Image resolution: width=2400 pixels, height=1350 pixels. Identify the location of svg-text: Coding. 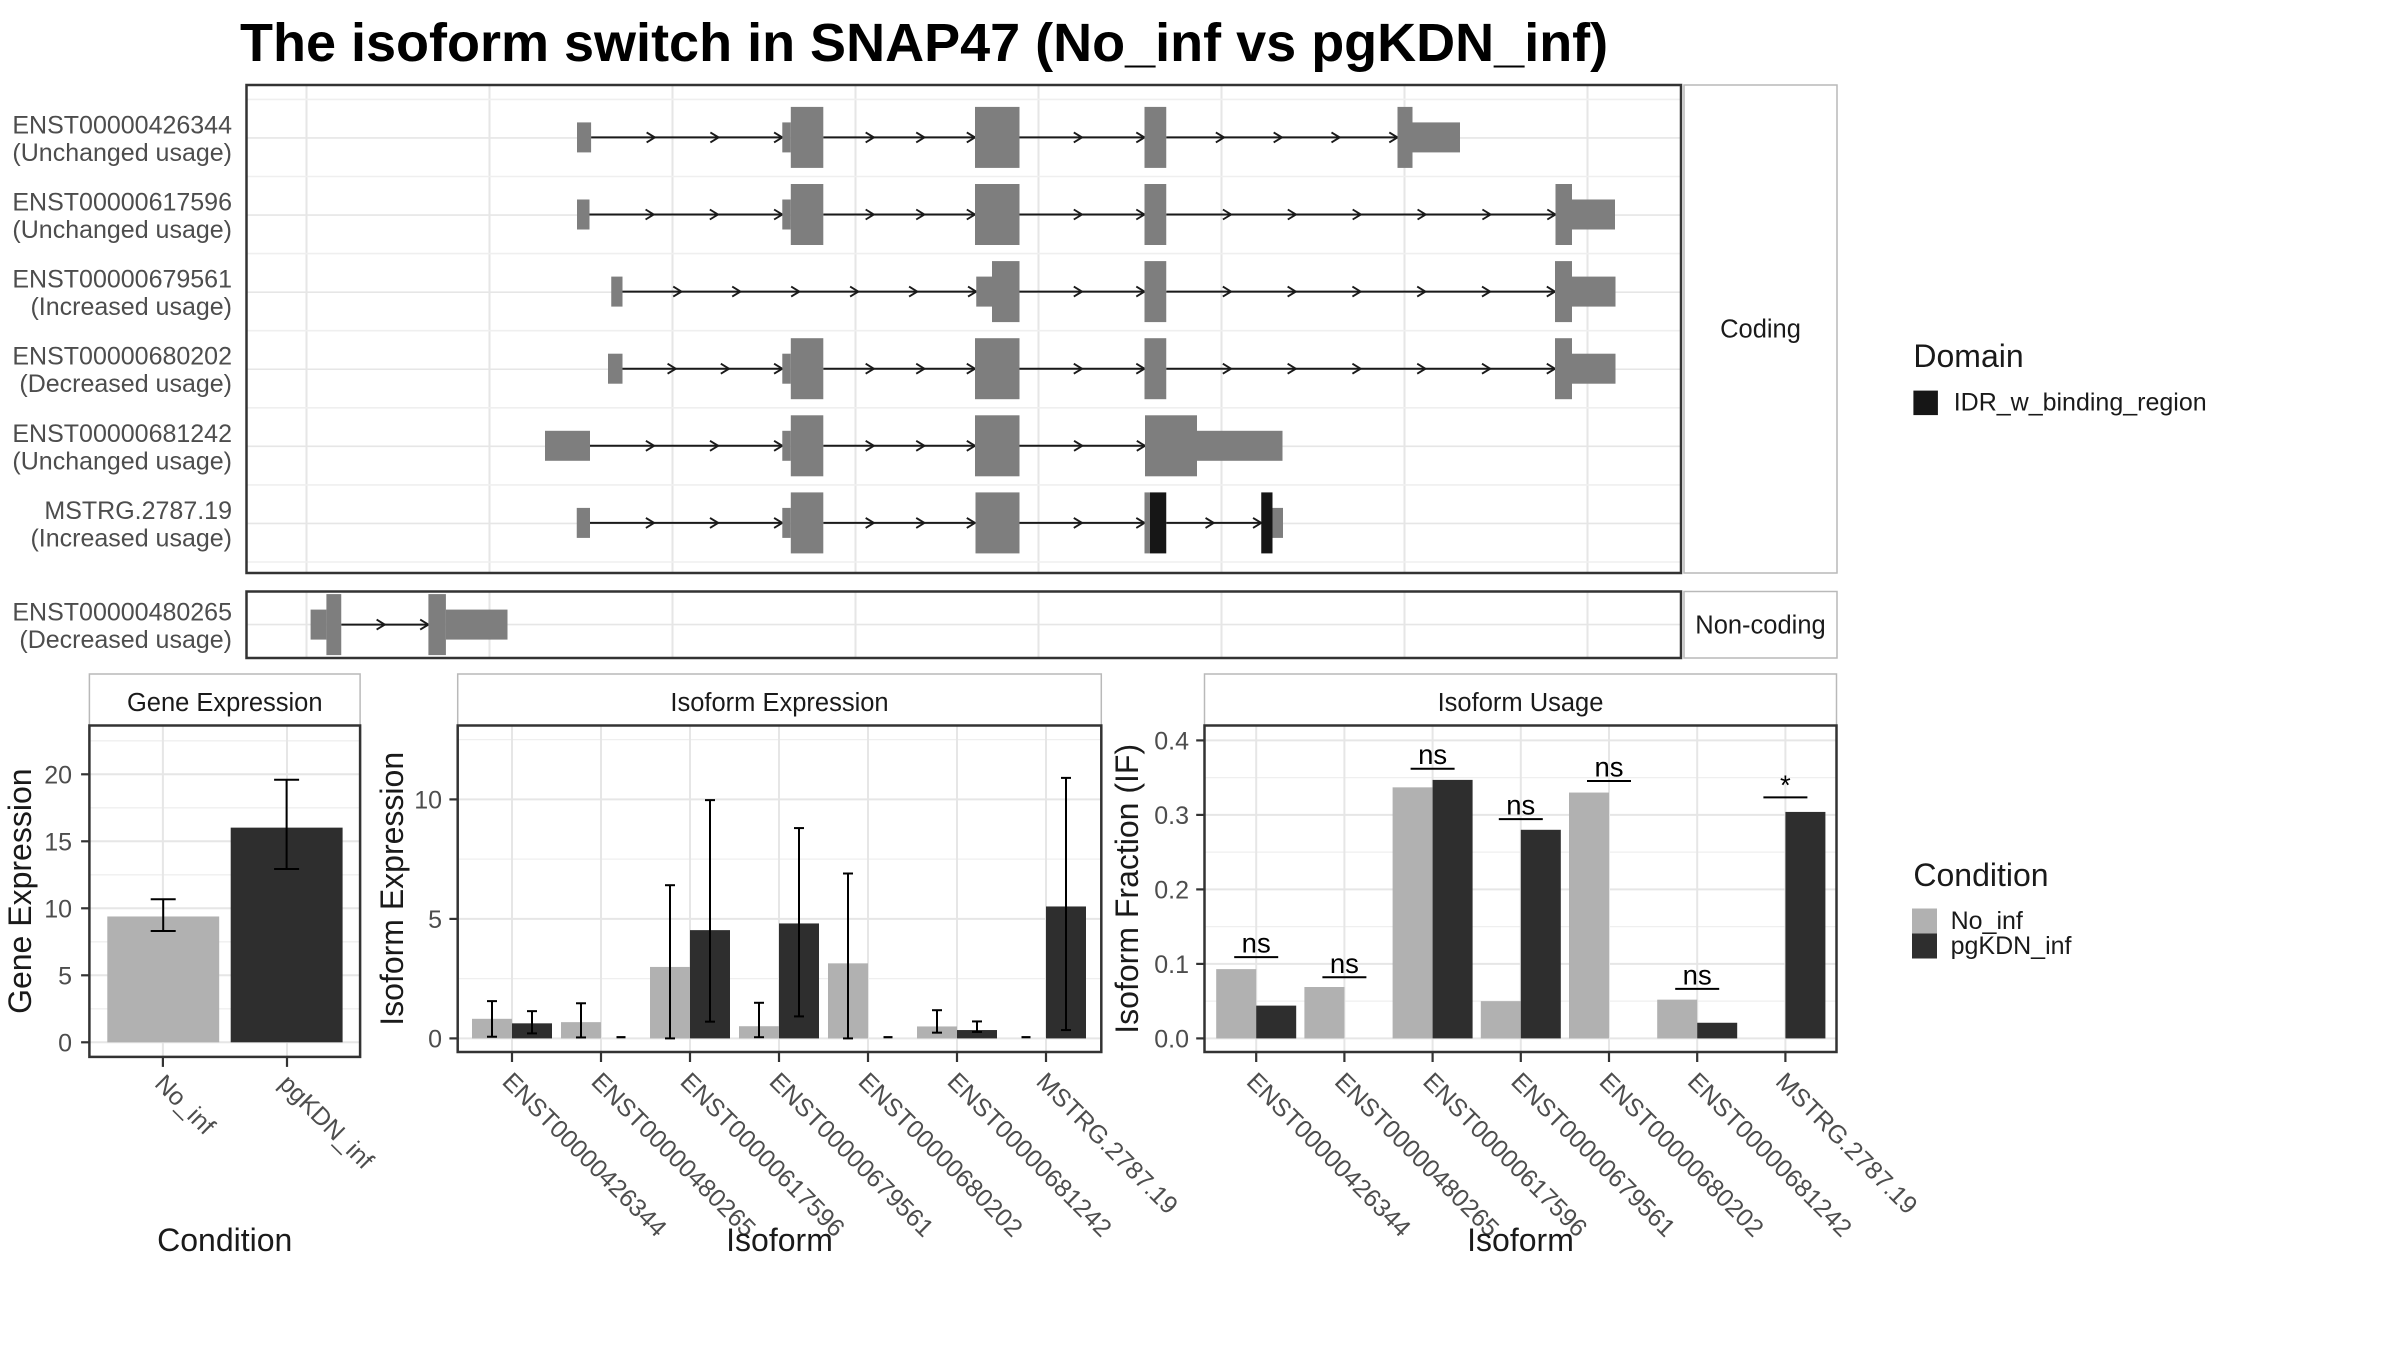
(1760, 330).